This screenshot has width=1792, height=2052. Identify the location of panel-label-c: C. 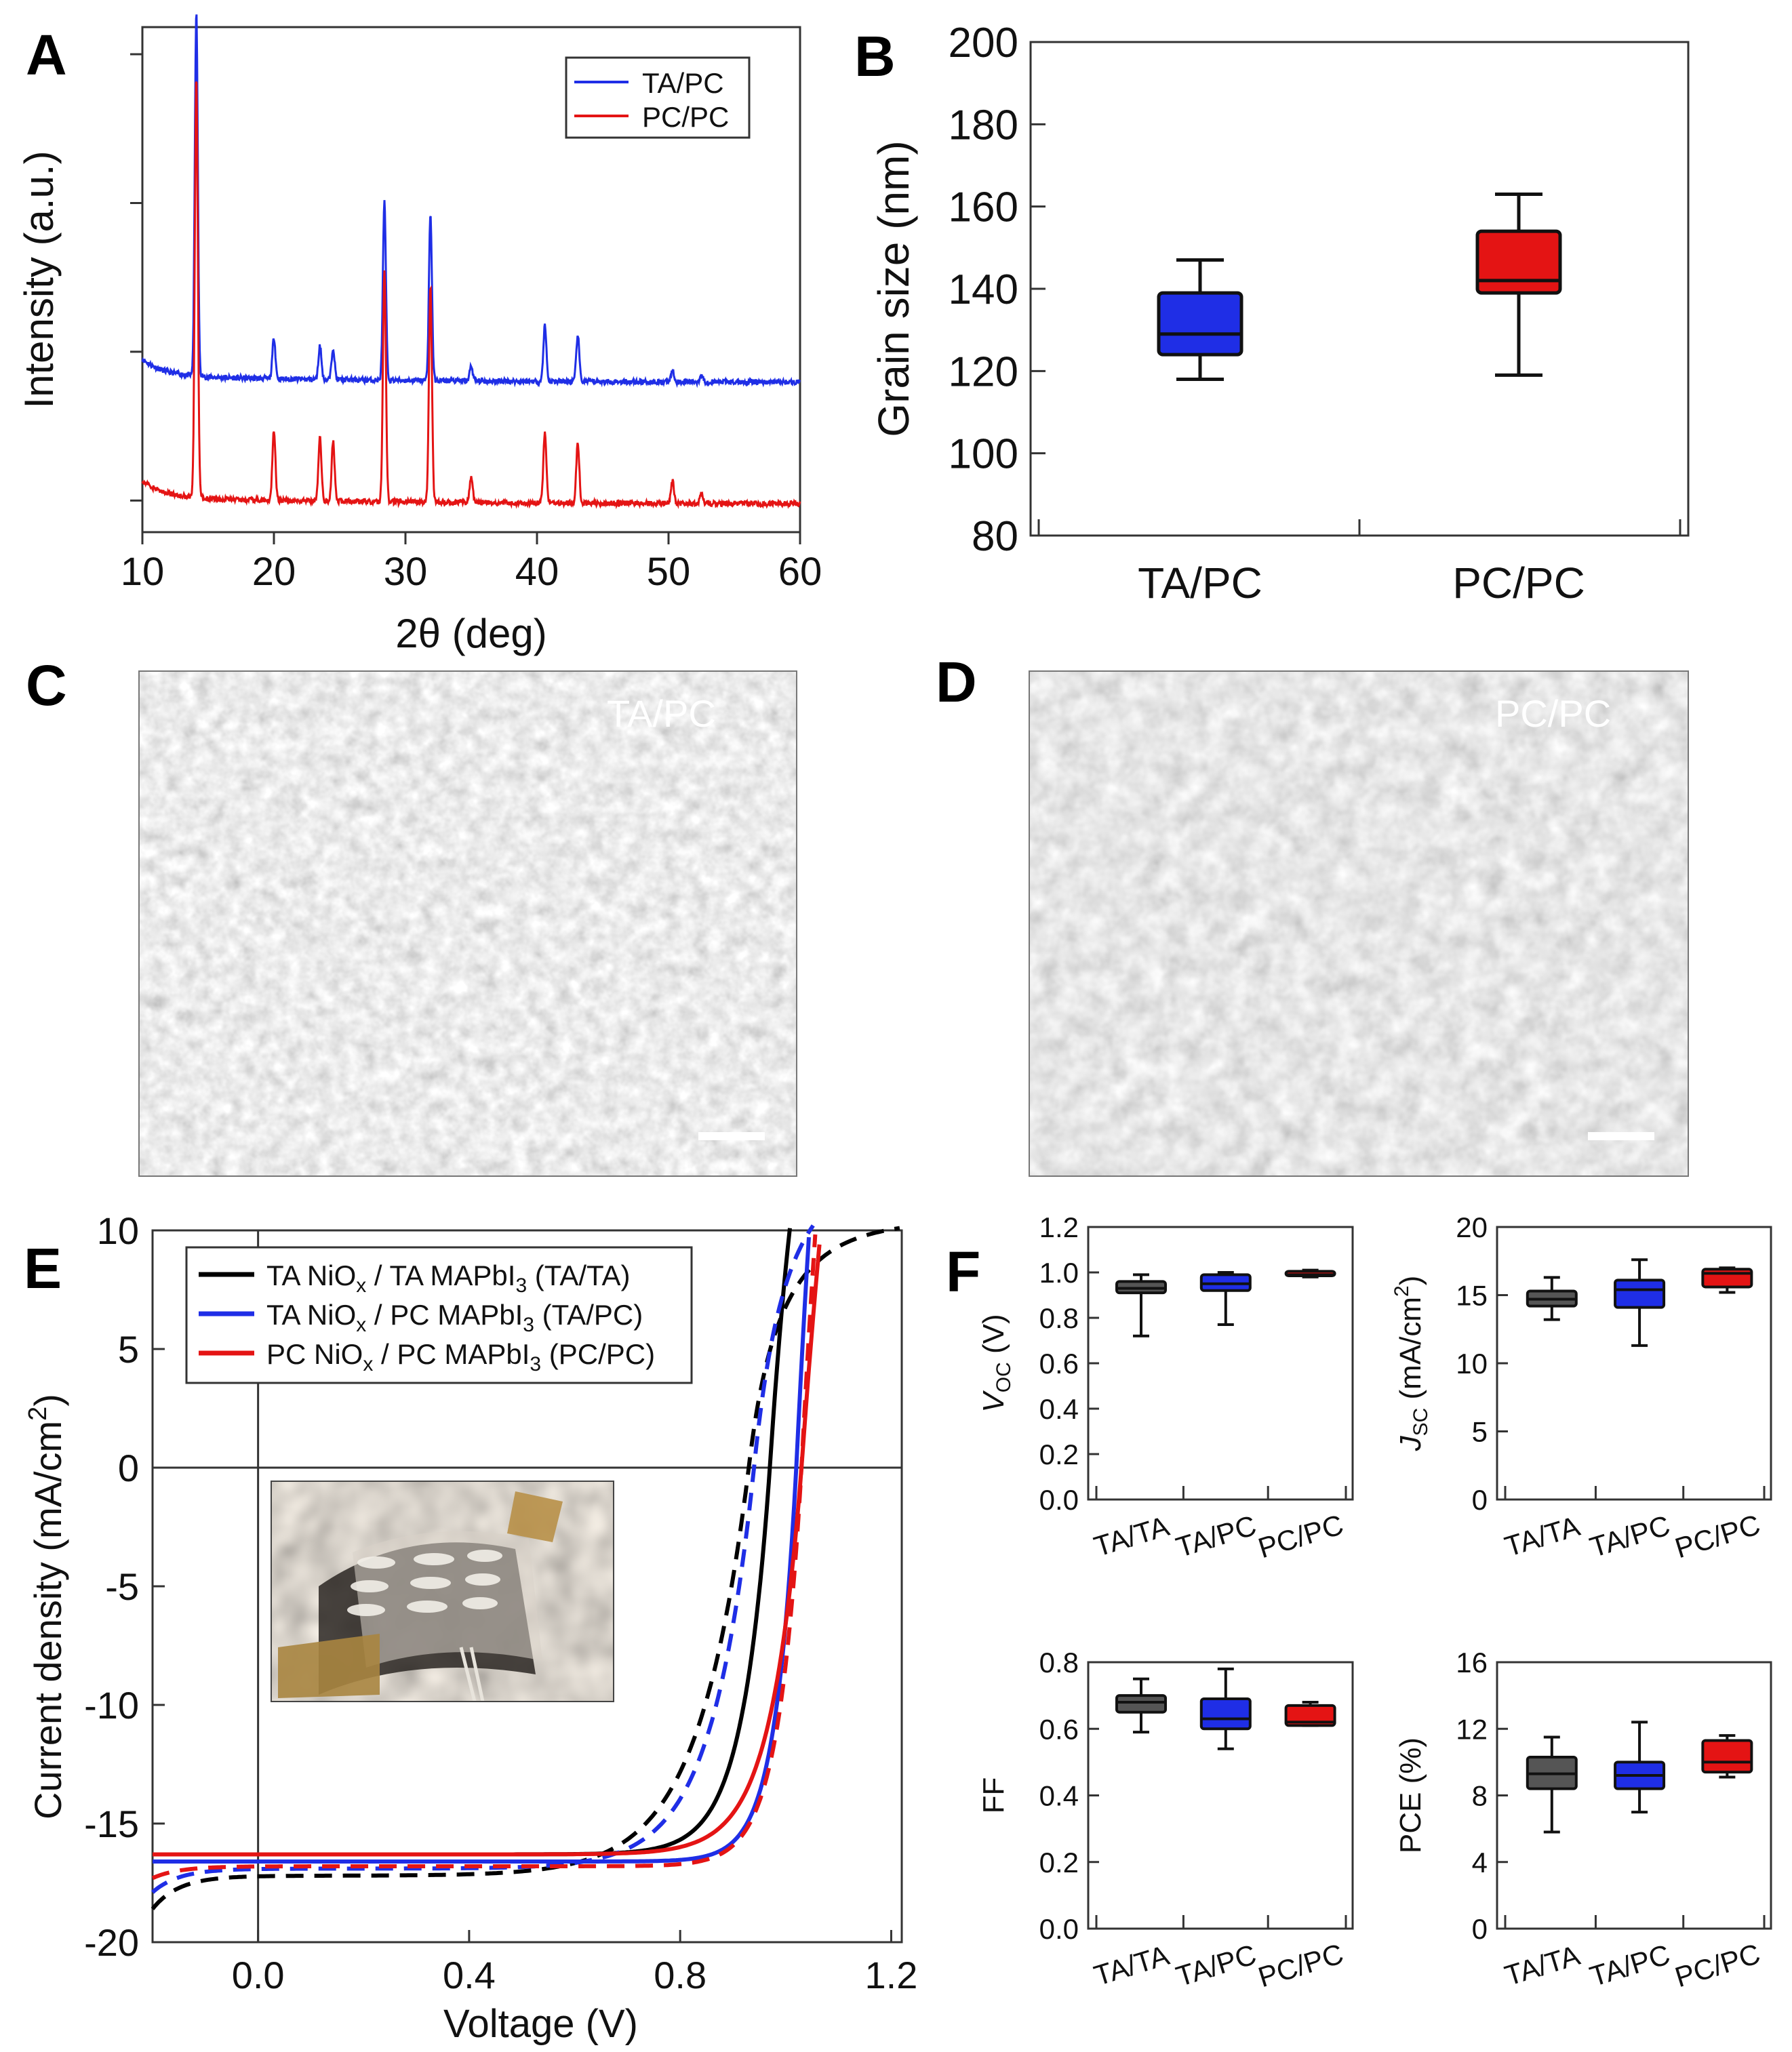
(46, 685).